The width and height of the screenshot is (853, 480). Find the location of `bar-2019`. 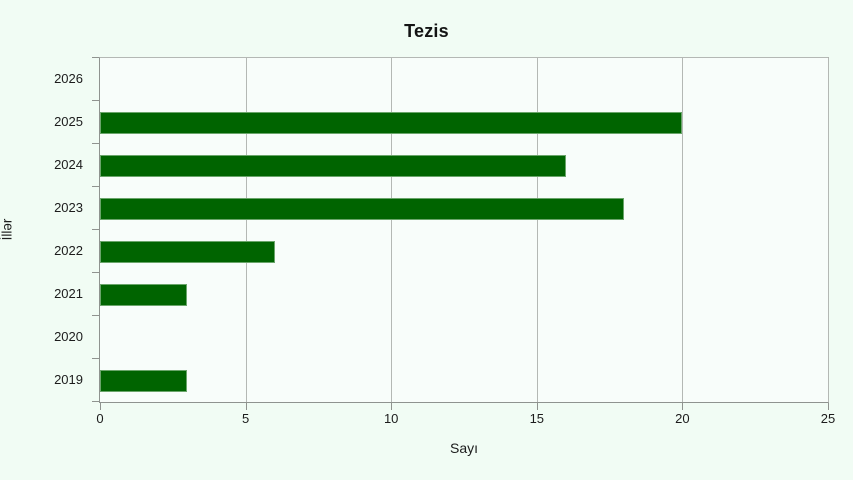

bar-2019 is located at coordinates (144, 380).